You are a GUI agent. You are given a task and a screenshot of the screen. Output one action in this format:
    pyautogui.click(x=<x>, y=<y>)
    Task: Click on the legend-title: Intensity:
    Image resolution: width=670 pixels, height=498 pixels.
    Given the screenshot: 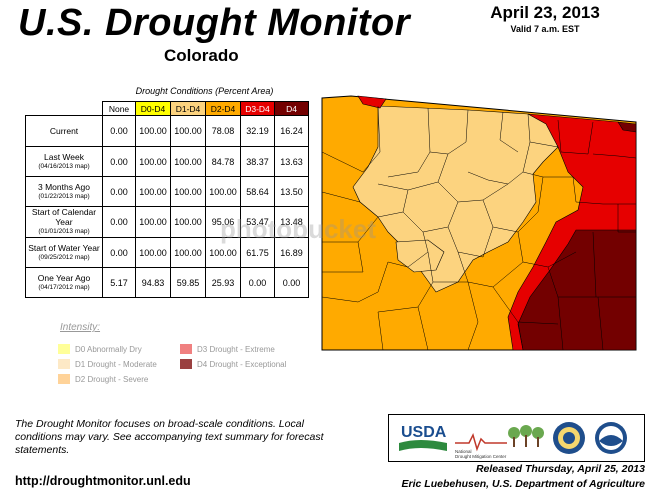 What is the action you would take?
    pyautogui.click(x=80, y=327)
    